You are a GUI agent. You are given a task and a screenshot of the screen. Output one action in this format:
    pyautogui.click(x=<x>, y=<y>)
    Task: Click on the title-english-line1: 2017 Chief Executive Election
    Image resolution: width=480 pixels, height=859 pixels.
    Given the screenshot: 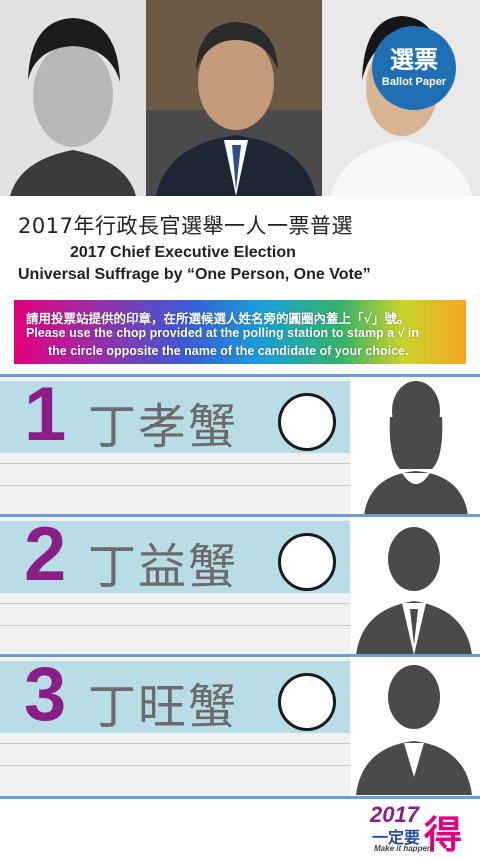 What is the action you would take?
    pyautogui.click(x=183, y=252)
    